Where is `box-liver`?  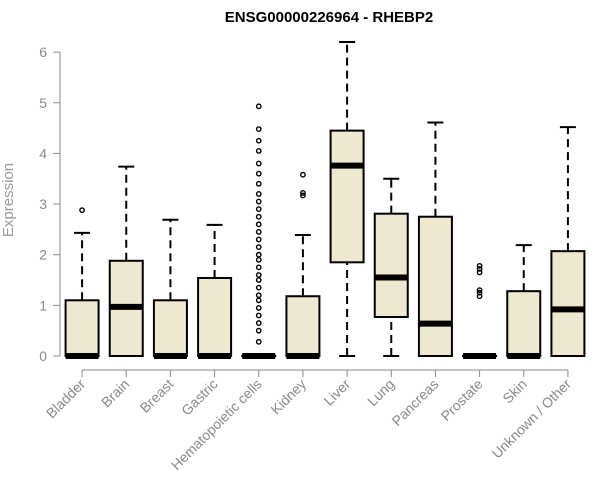 box-liver is located at coordinates (347, 199).